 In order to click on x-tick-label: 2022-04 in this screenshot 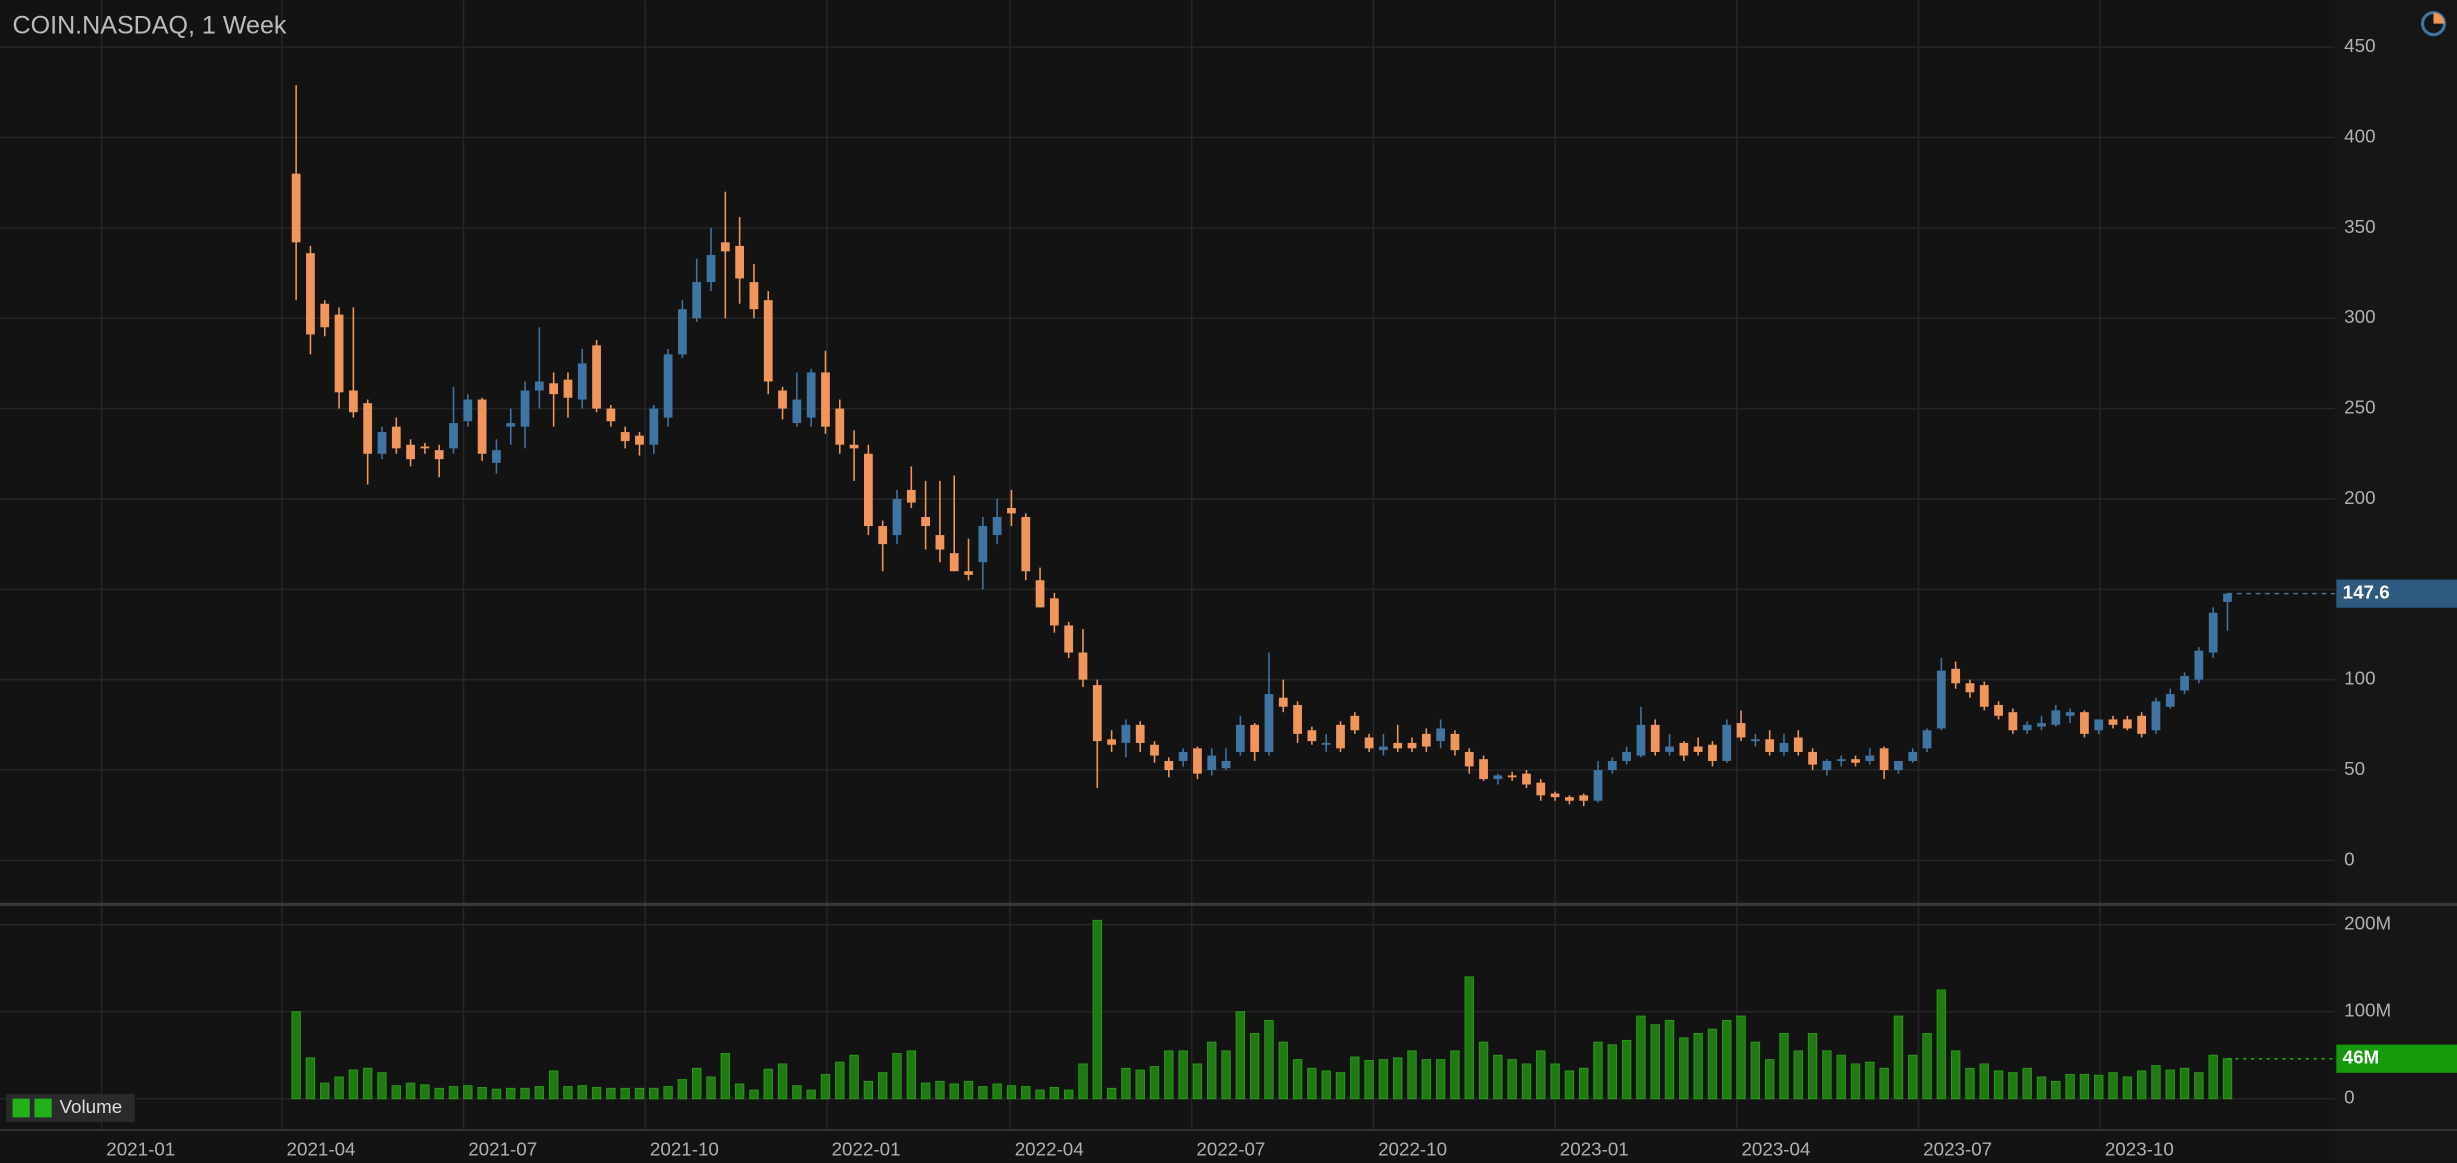, I will do `click(1049, 1148)`.